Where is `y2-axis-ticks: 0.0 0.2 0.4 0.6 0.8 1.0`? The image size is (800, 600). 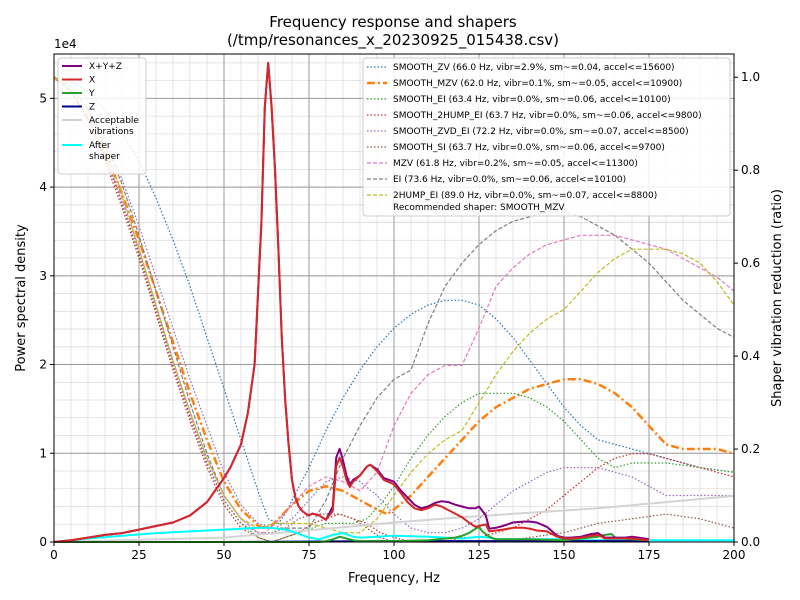
y2-axis-ticks: 0.0 0.2 0.4 0.6 0.8 1.0 is located at coordinates (747, 309).